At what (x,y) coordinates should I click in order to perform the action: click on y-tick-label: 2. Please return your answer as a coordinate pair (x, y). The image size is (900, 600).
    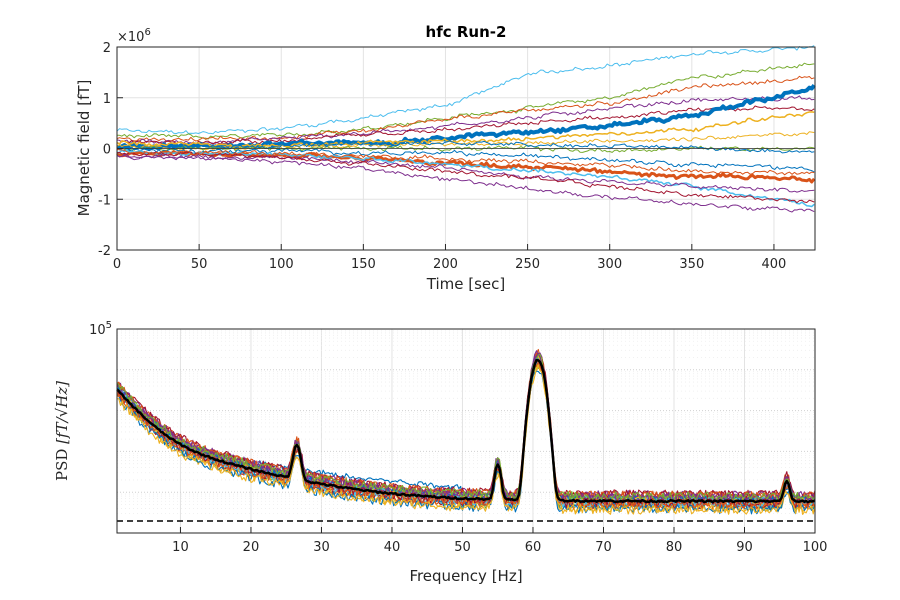
    Looking at the image, I should click on (107, 48).